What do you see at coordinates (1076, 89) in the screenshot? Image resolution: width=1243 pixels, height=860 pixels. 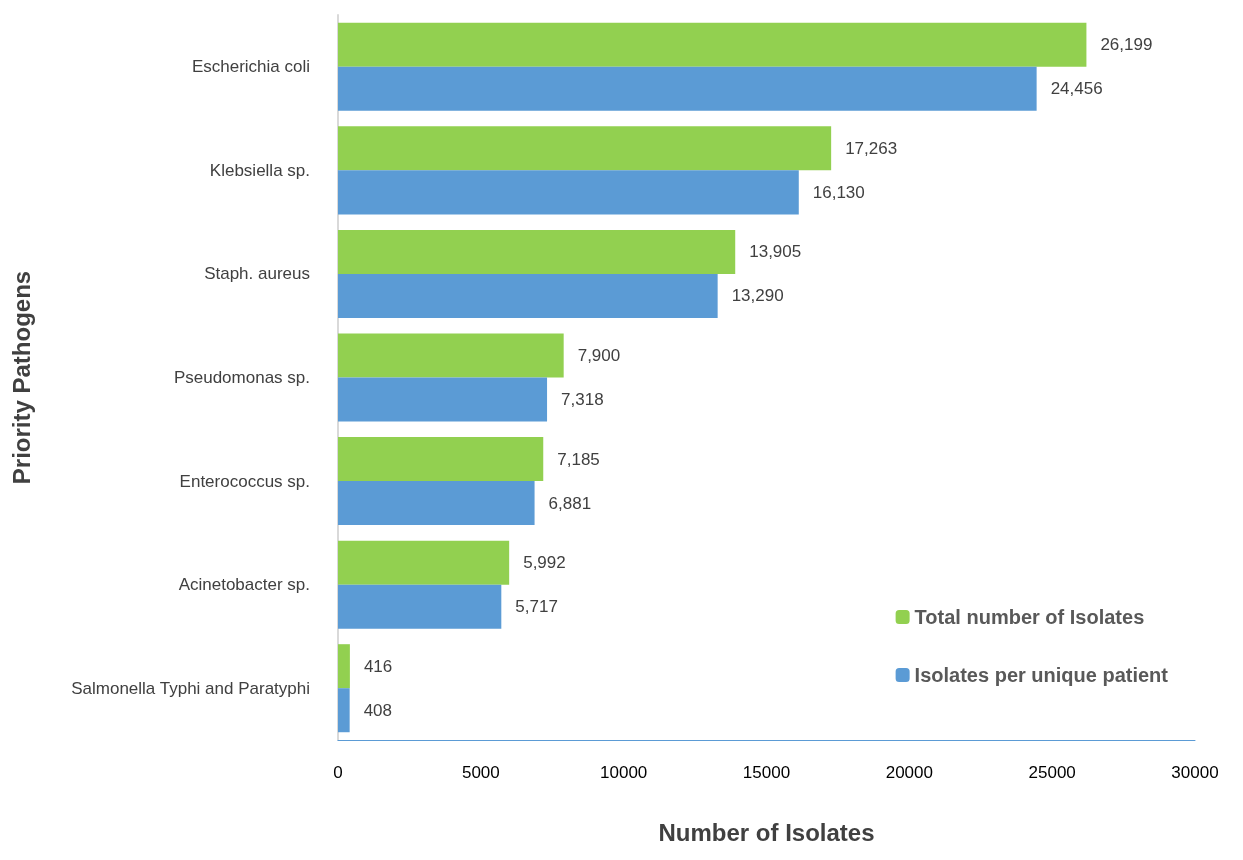 I see `data-label: 24,456` at bounding box center [1076, 89].